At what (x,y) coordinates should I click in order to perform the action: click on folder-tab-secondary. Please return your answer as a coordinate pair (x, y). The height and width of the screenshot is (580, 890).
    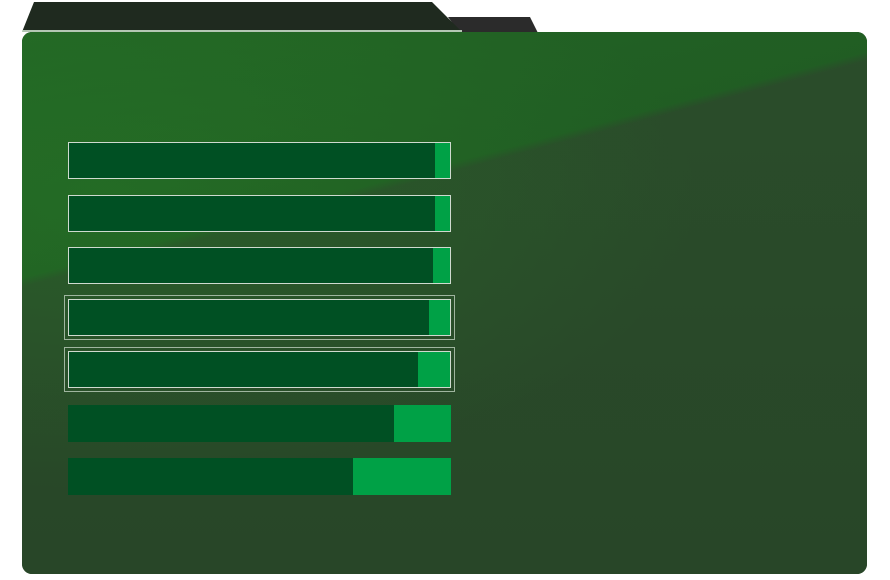
    Looking at the image, I should click on (493, 25).